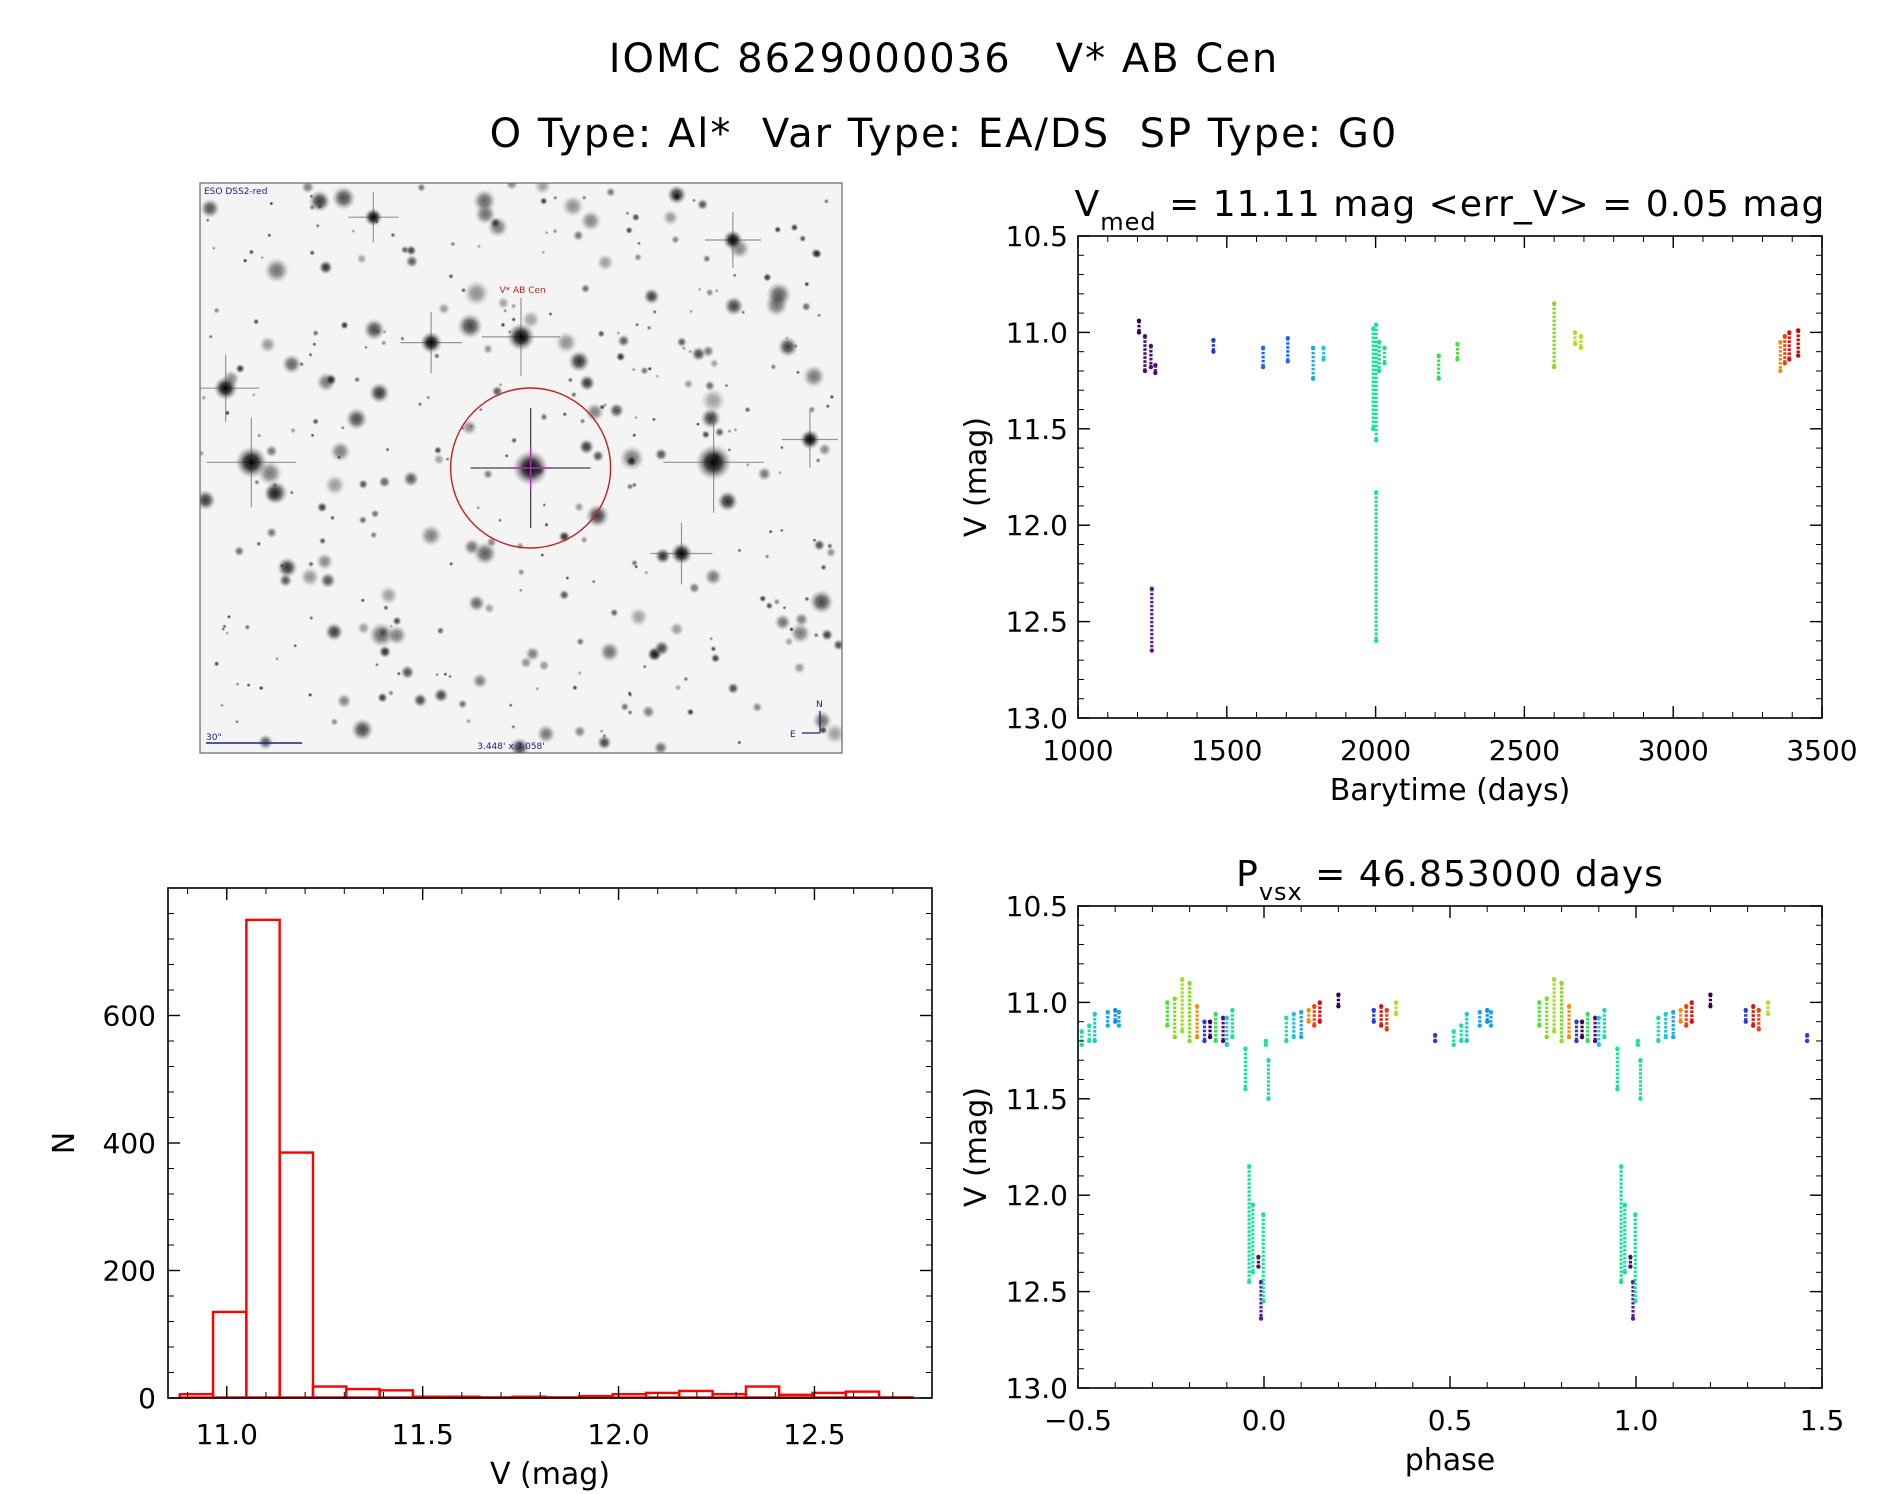 The height and width of the screenshot is (1494, 1889). Describe the element at coordinates (1487, 1021) in the screenshot. I see `ph-panel-point-41-b` at that location.